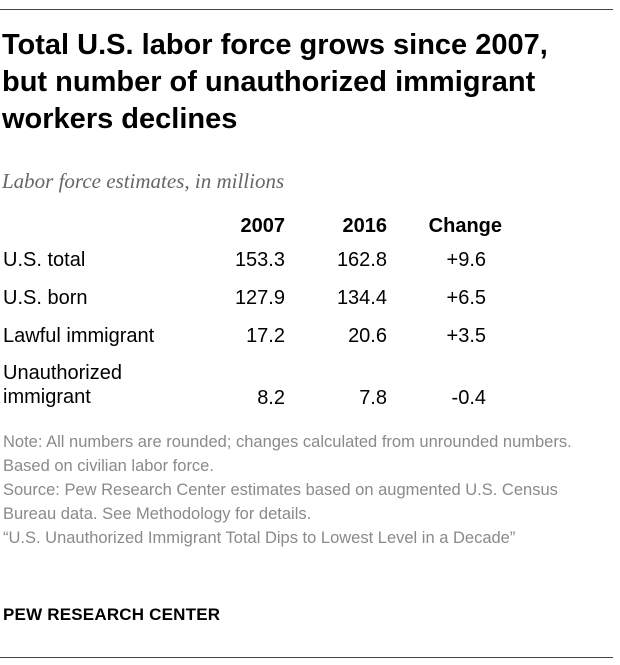 The height and width of the screenshot is (665, 620). Describe the element at coordinates (466, 260) in the screenshot. I see `cell-us-total-change: +9.6` at that location.